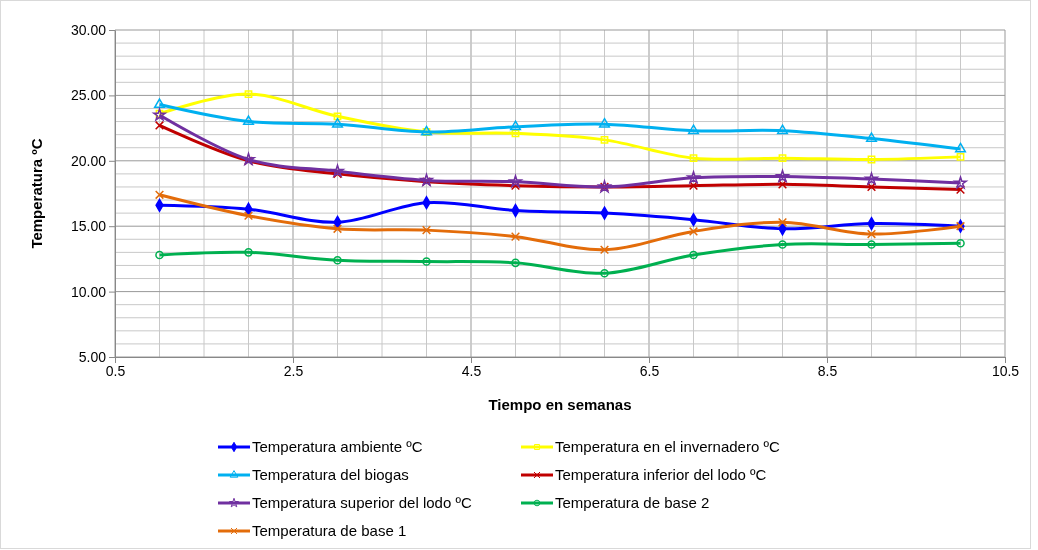  Describe the element at coordinates (661, 474) in the screenshot. I see `legend-label: Temperatura inferior del lodo ºC` at that location.